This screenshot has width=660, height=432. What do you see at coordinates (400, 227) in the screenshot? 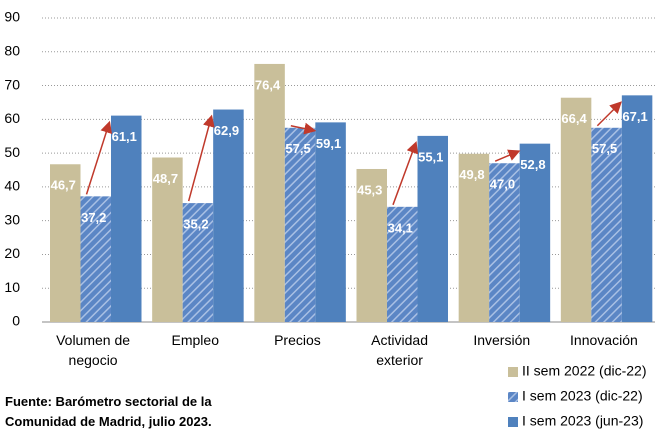
I see `value-label: 34,1` at bounding box center [400, 227].